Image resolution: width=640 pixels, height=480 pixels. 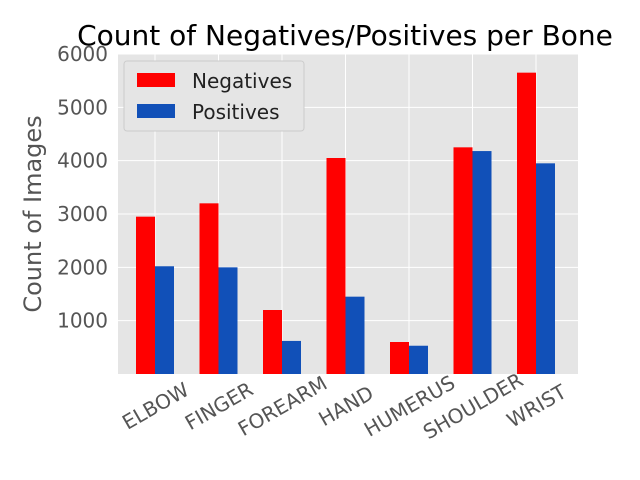 I want to click on bar-positives-shoulder, so click(x=482, y=262).